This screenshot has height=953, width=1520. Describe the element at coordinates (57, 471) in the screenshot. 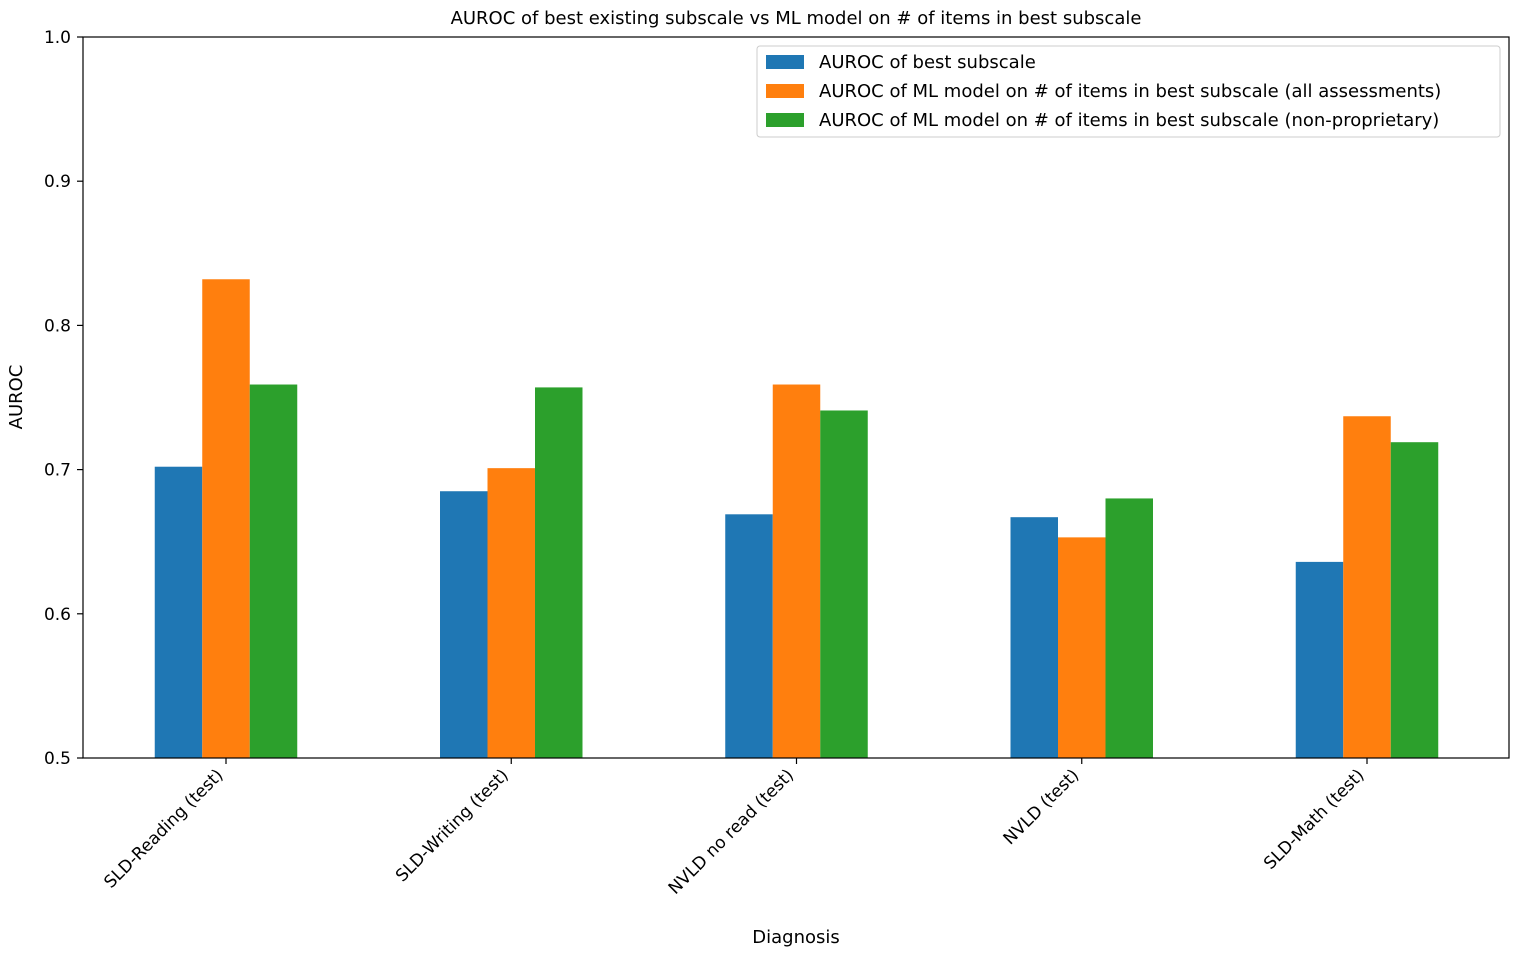

I see `y-tick-label: 0.7` at that location.